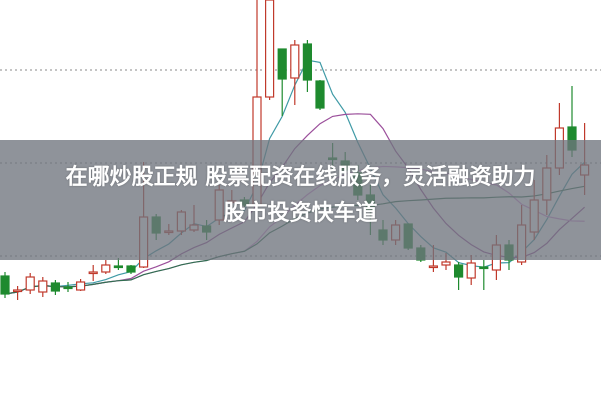 The height and width of the screenshot is (400, 601). What do you see at coordinates (300, 213) in the screenshot?
I see `headline-line-2: 股市投资快车道` at bounding box center [300, 213].